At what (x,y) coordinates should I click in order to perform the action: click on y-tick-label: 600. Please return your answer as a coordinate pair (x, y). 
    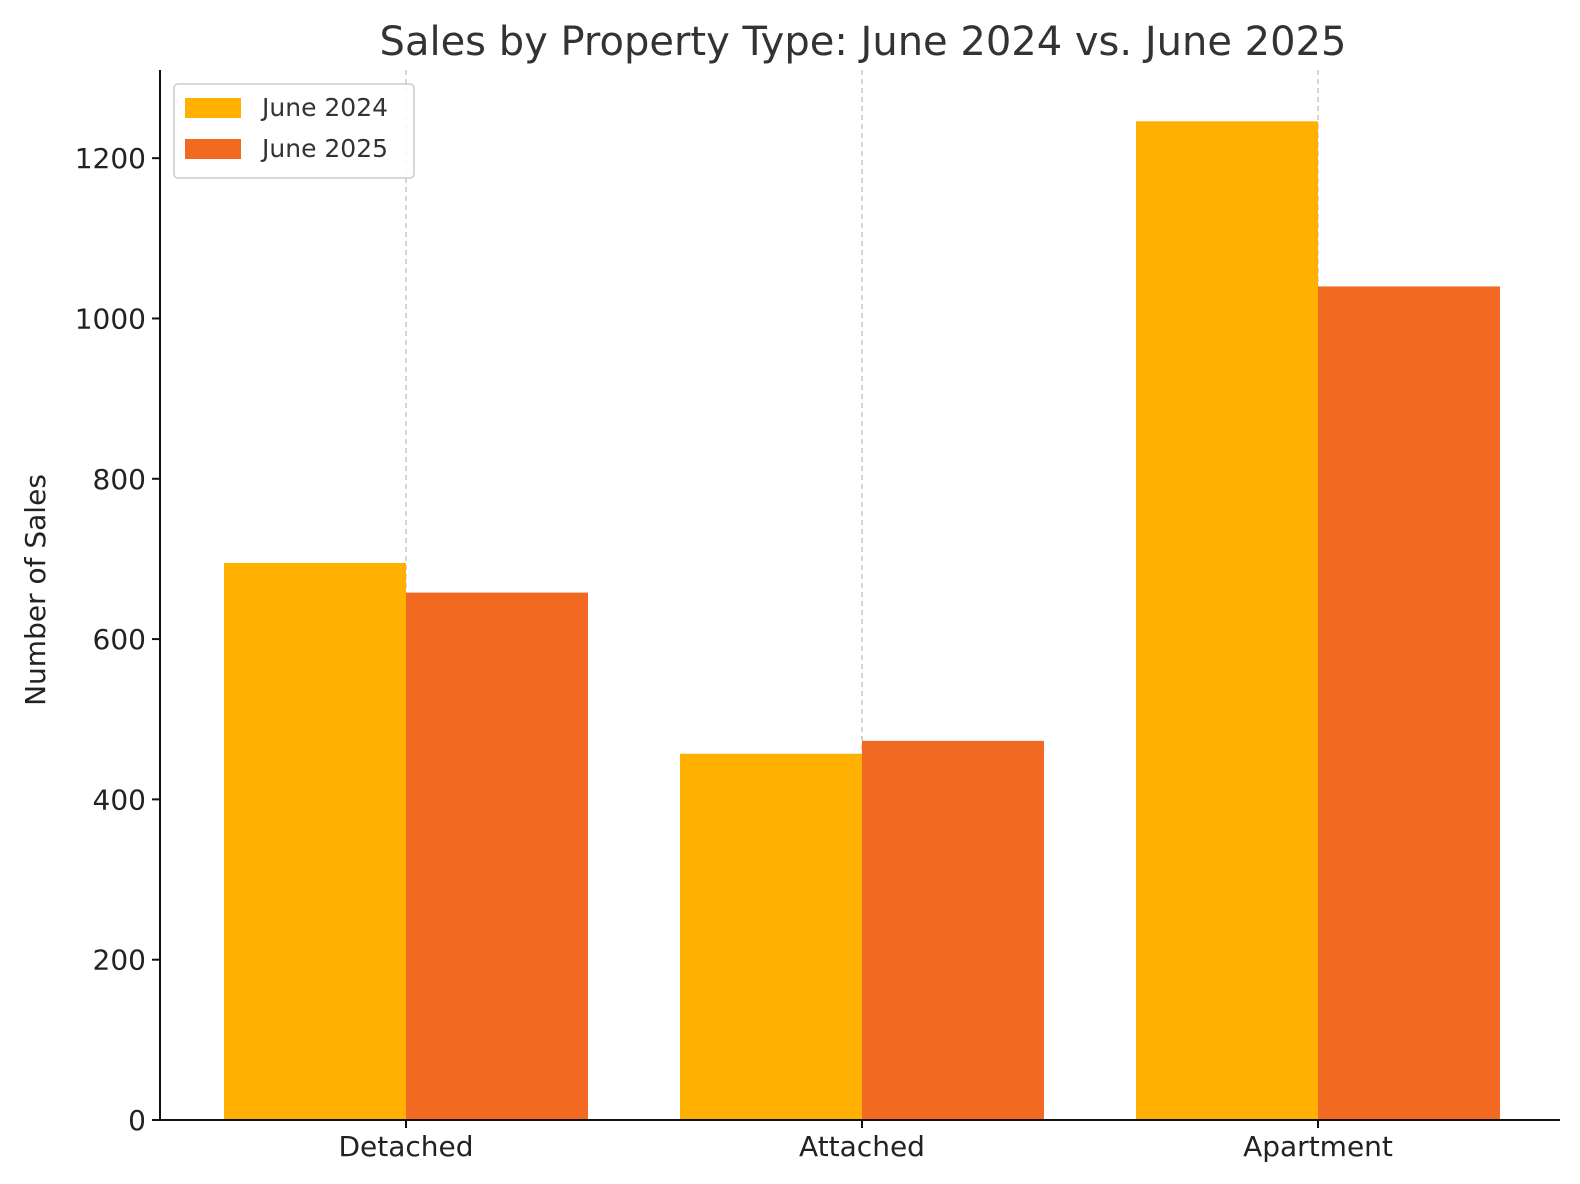
    Looking at the image, I should click on (119, 639).